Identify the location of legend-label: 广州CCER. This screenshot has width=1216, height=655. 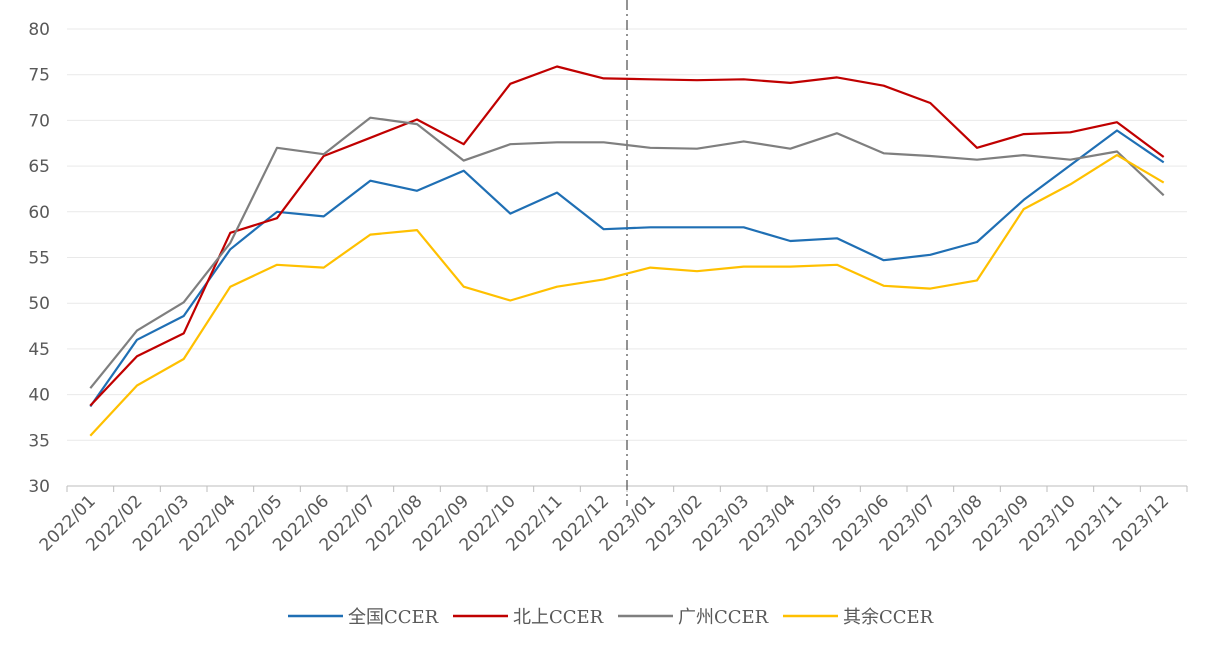
(723, 617).